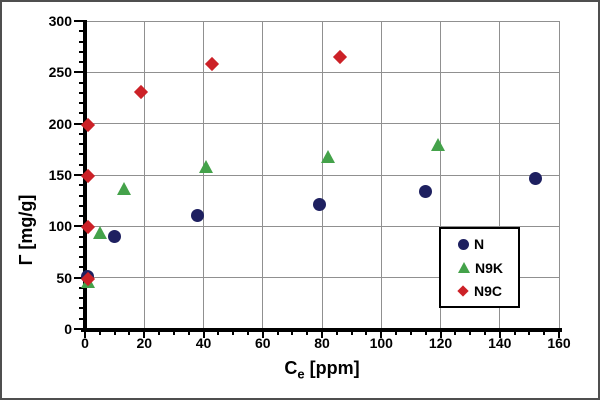 The height and width of the screenshot is (400, 600). What do you see at coordinates (487, 291) in the screenshot?
I see `legend-entry-N9C: N9C` at bounding box center [487, 291].